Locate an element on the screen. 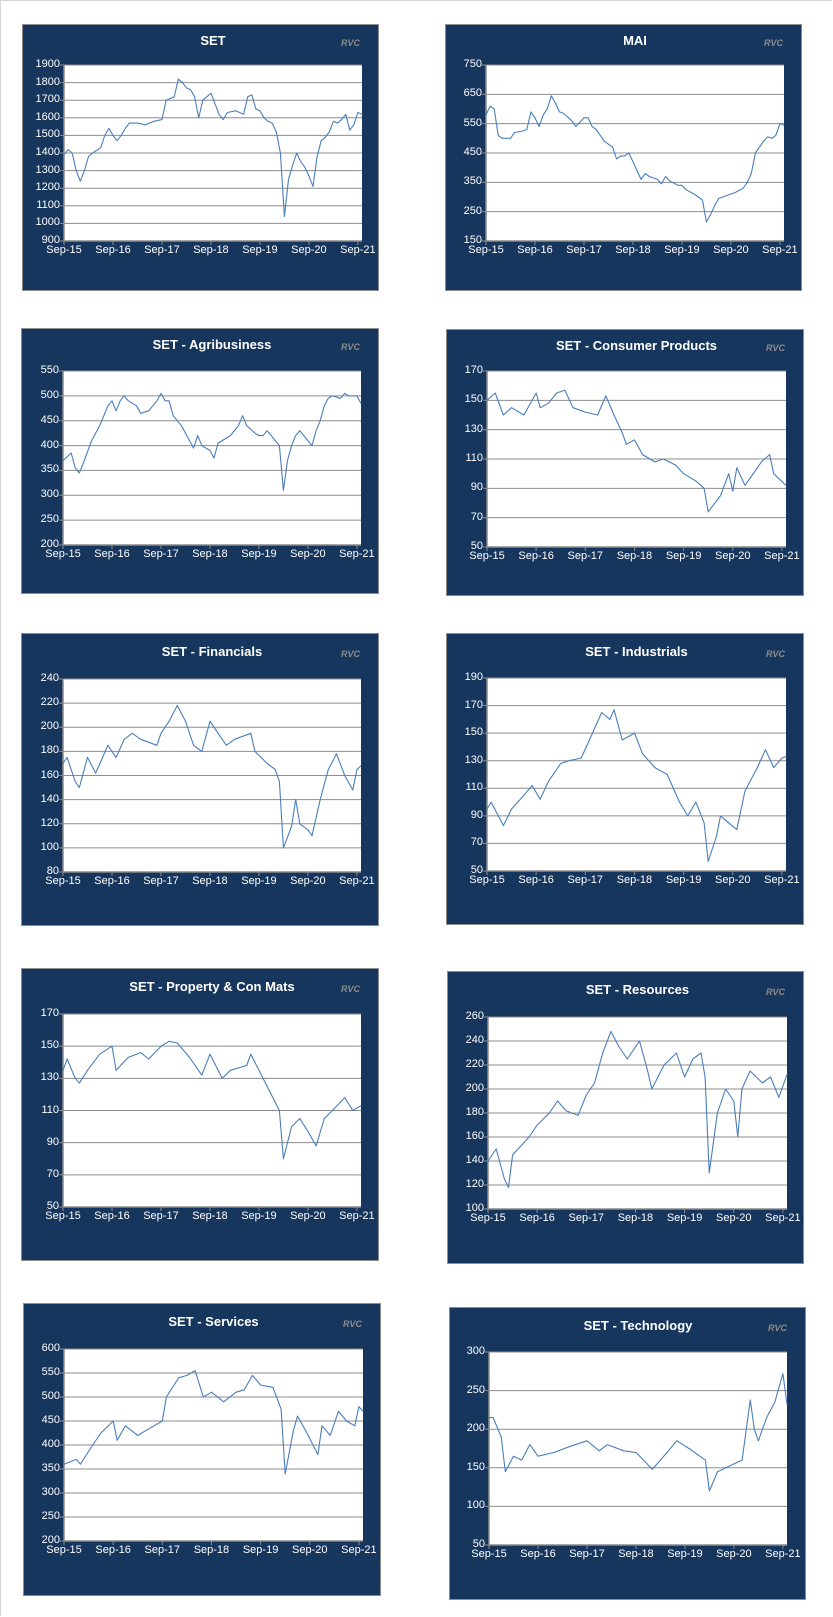 The image size is (833, 1617). y-tick-label: 240 is located at coordinates (474, 1040).